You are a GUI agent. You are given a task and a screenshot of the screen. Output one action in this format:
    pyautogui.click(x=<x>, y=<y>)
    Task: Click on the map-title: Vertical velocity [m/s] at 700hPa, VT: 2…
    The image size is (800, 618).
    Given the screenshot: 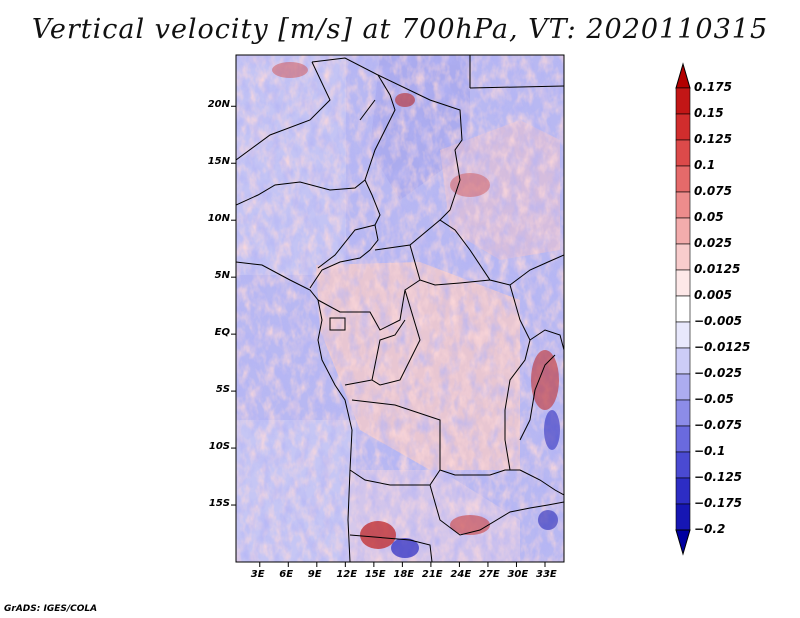 What is the action you would take?
    pyautogui.click(x=400, y=29)
    